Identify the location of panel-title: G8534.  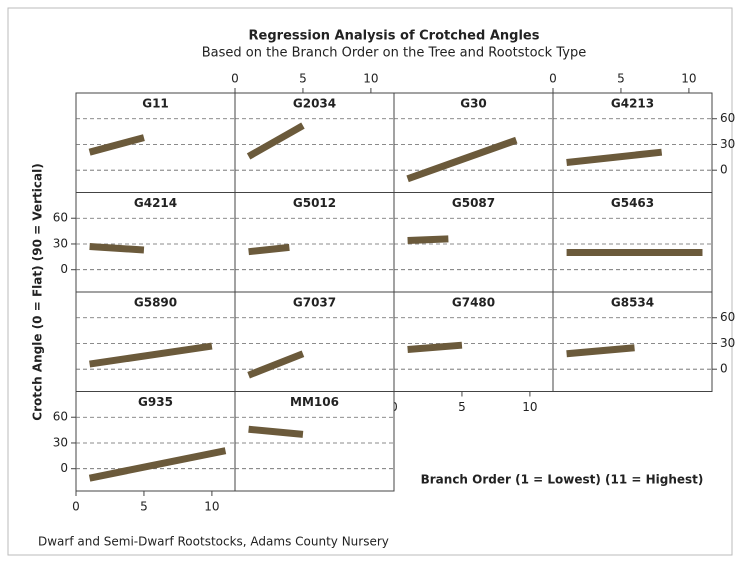
(632, 303).